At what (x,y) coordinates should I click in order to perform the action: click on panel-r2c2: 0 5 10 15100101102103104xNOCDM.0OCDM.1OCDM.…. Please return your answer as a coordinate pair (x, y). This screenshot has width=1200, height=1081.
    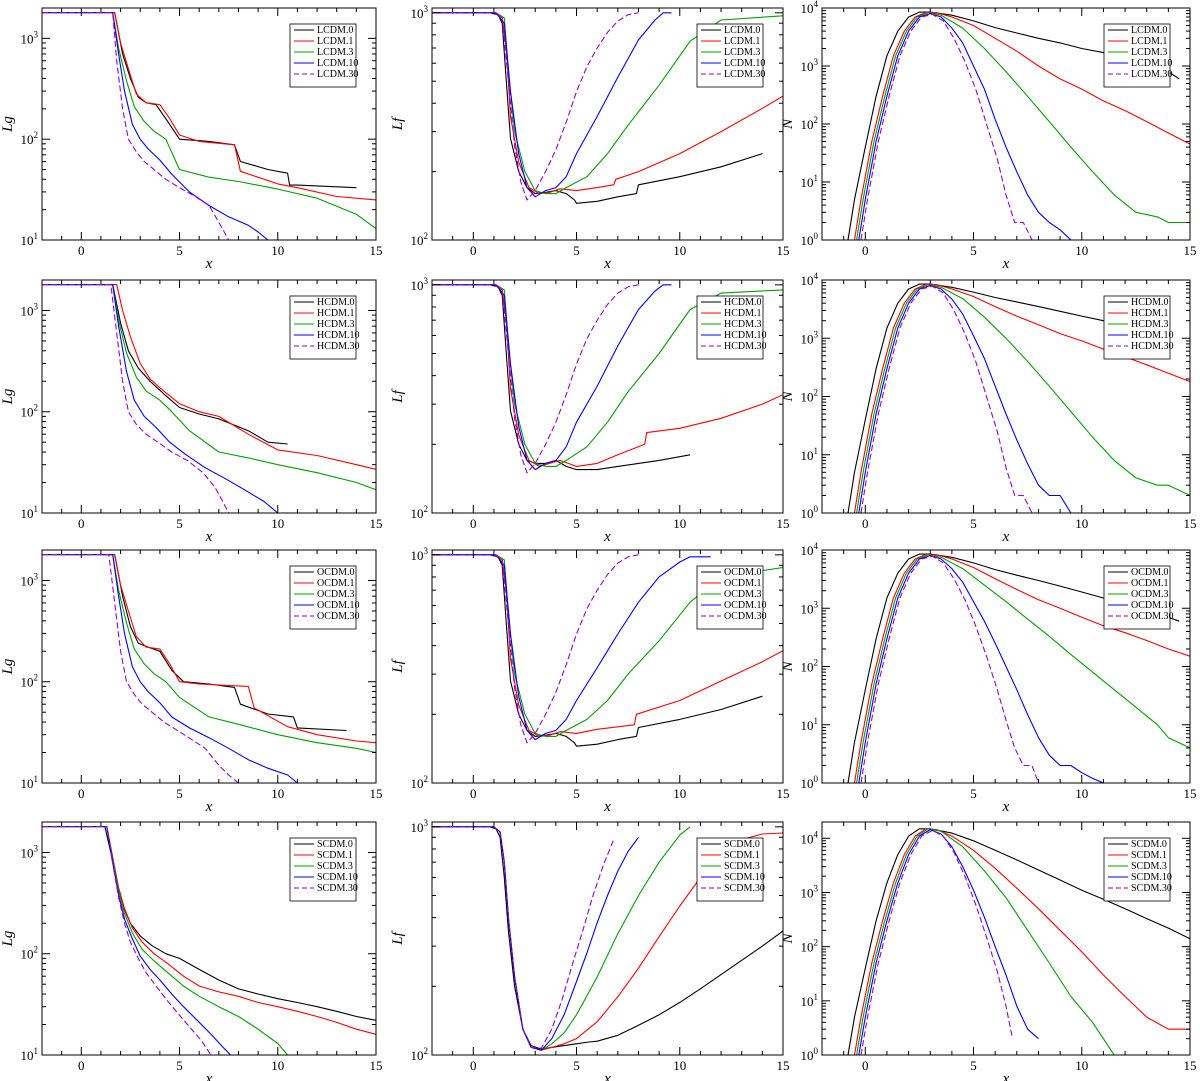
    Looking at the image, I should click on (988, 678).